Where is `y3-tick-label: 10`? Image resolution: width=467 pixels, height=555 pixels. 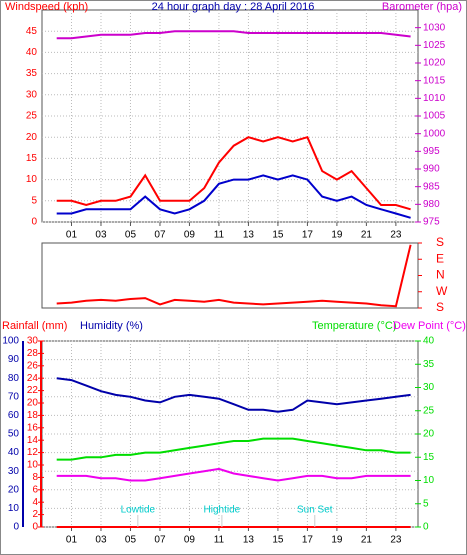 y3-tick-label: 10 is located at coordinates (33, 465).